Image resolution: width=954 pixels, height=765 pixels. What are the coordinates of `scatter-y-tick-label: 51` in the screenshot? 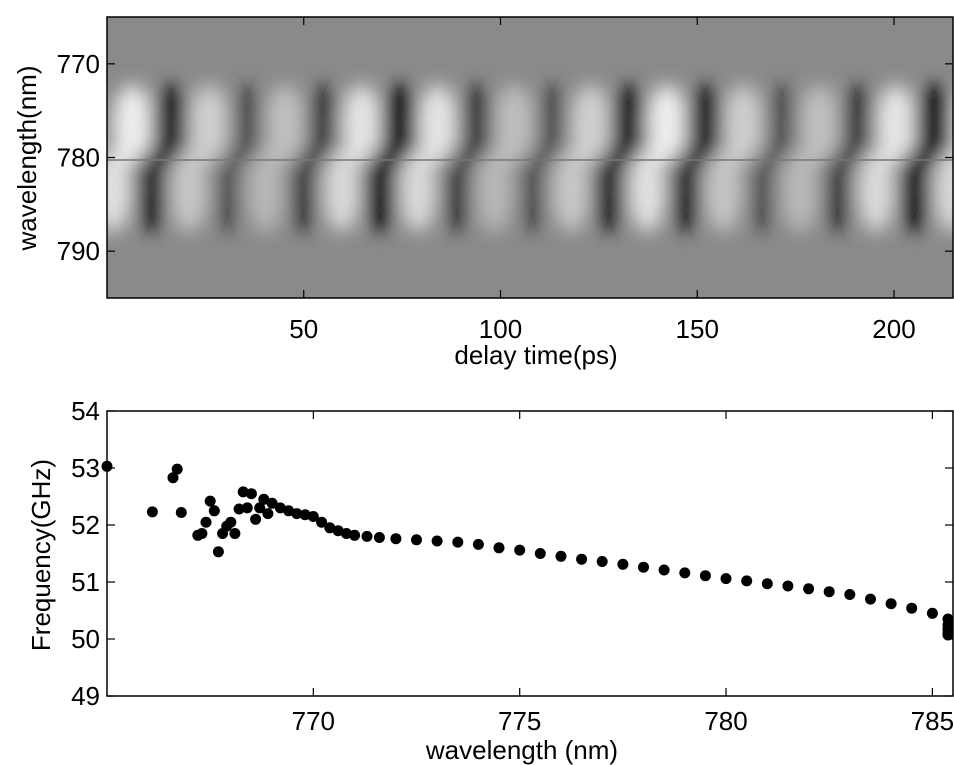 It's located at (85, 582).